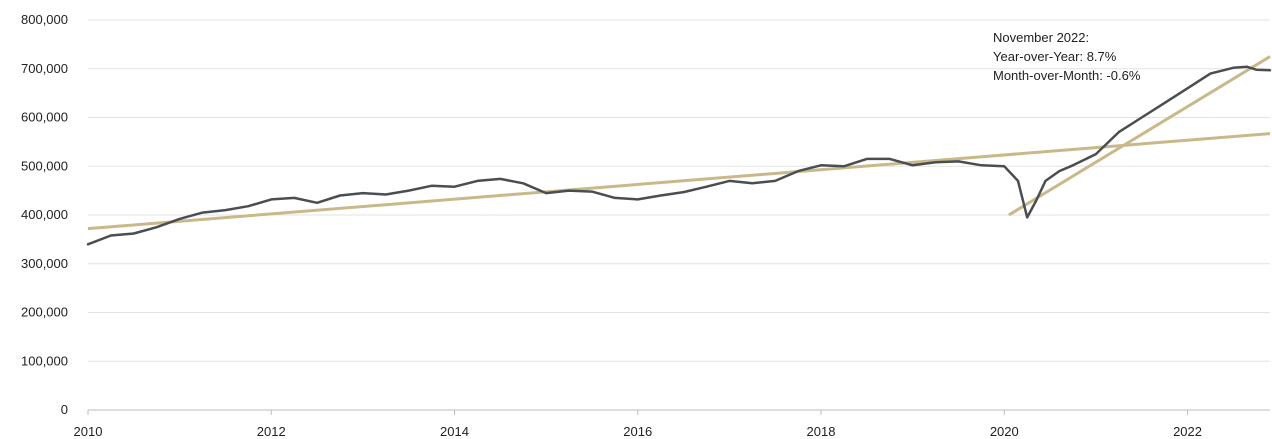 This screenshot has height=439, width=1272. I want to click on y-tick-label: 500,000, so click(44, 165).